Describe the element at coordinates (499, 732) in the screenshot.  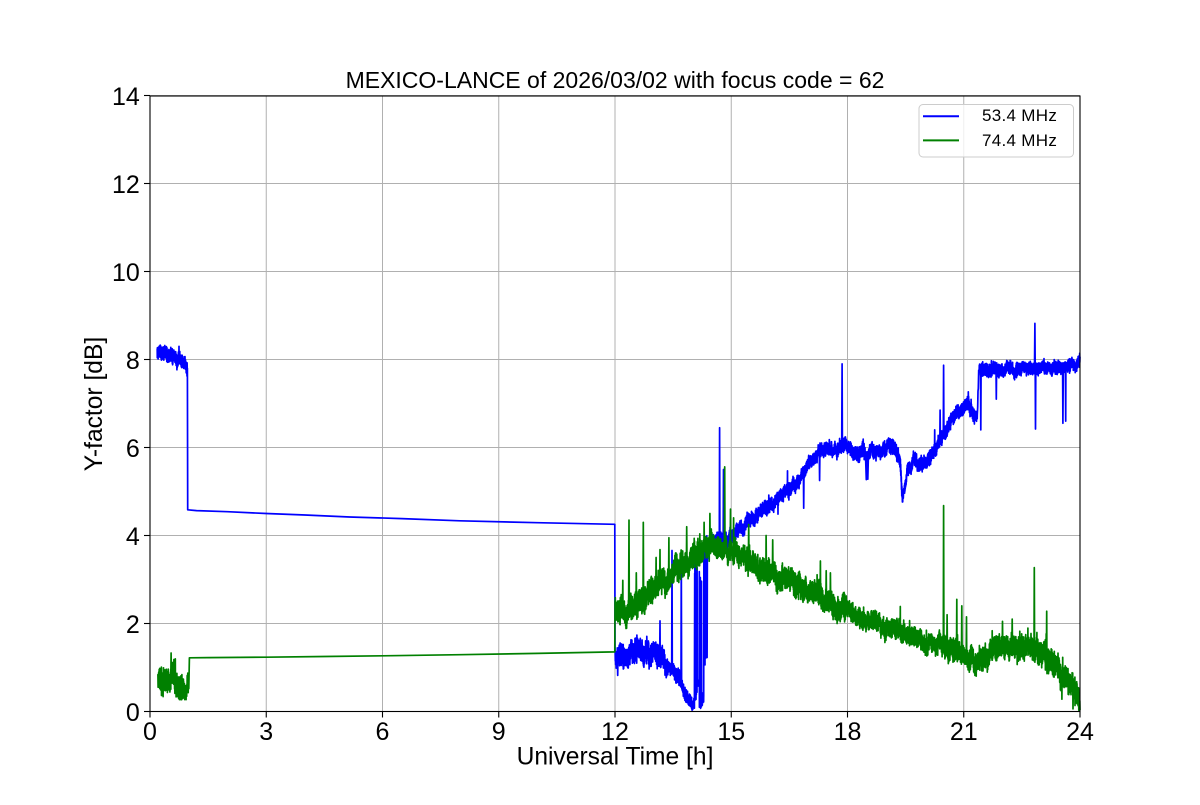
I see `svg-text: 9` at that location.